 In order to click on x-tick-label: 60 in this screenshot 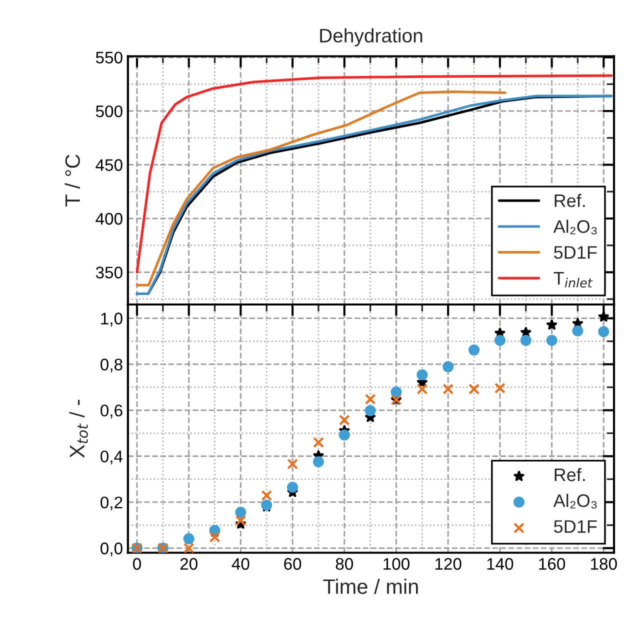, I will do `click(293, 564)`.